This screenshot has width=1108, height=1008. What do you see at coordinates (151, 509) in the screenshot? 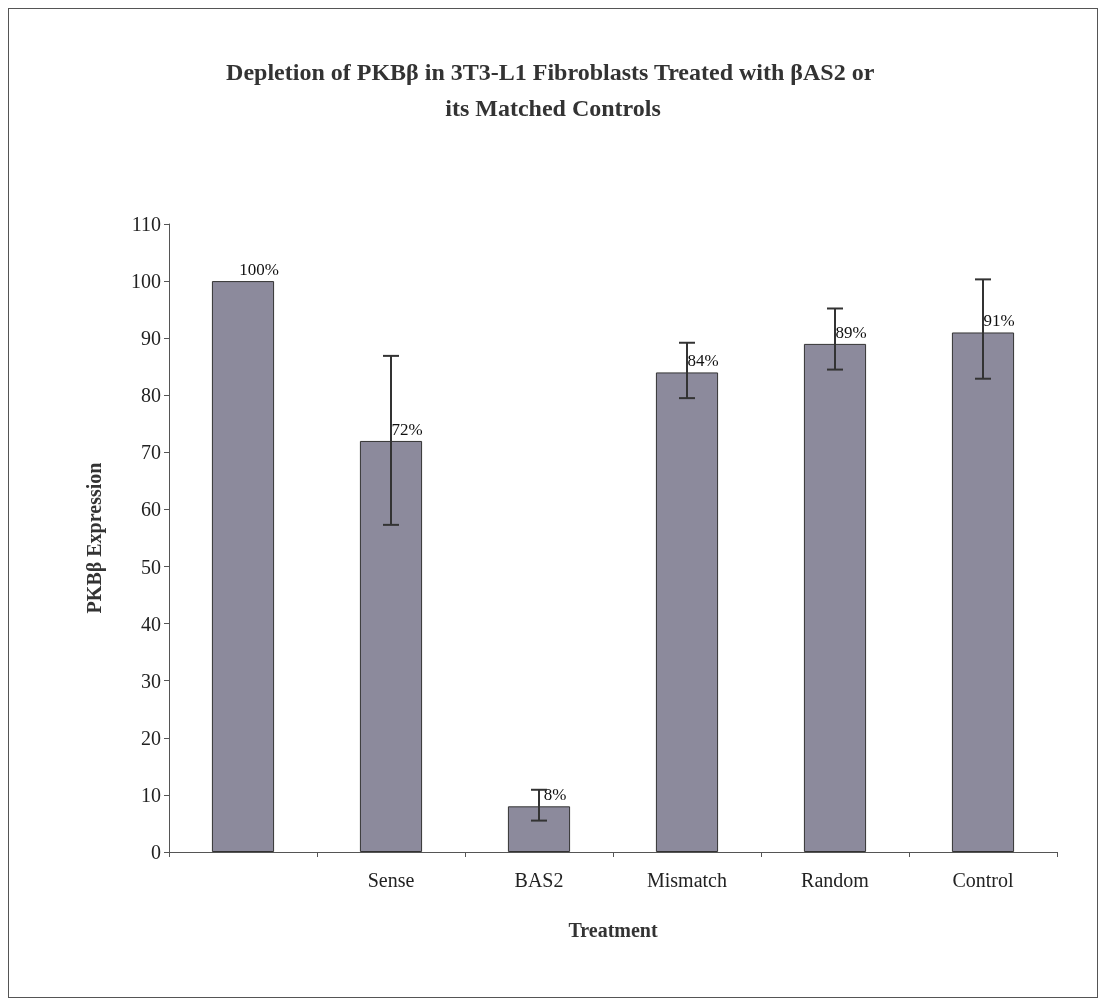
I see `y-tick-label: 60` at bounding box center [151, 509].